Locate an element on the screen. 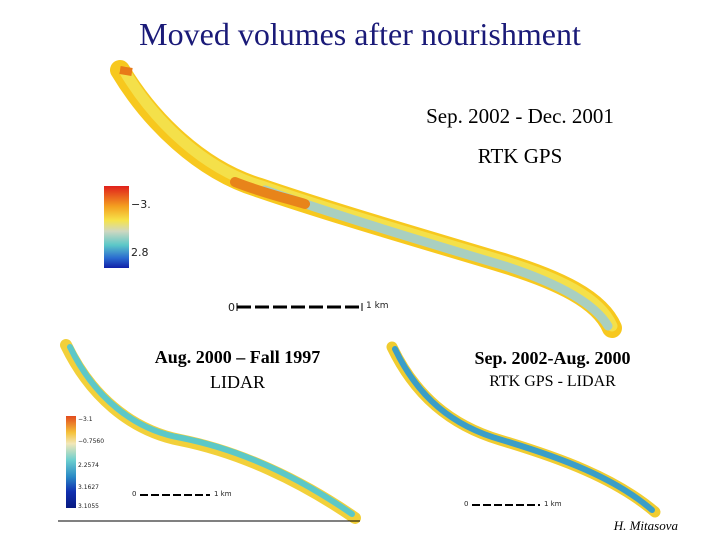  top-period-label: Sep. 2002 - Dec. 2001 is located at coordinates (520, 116).